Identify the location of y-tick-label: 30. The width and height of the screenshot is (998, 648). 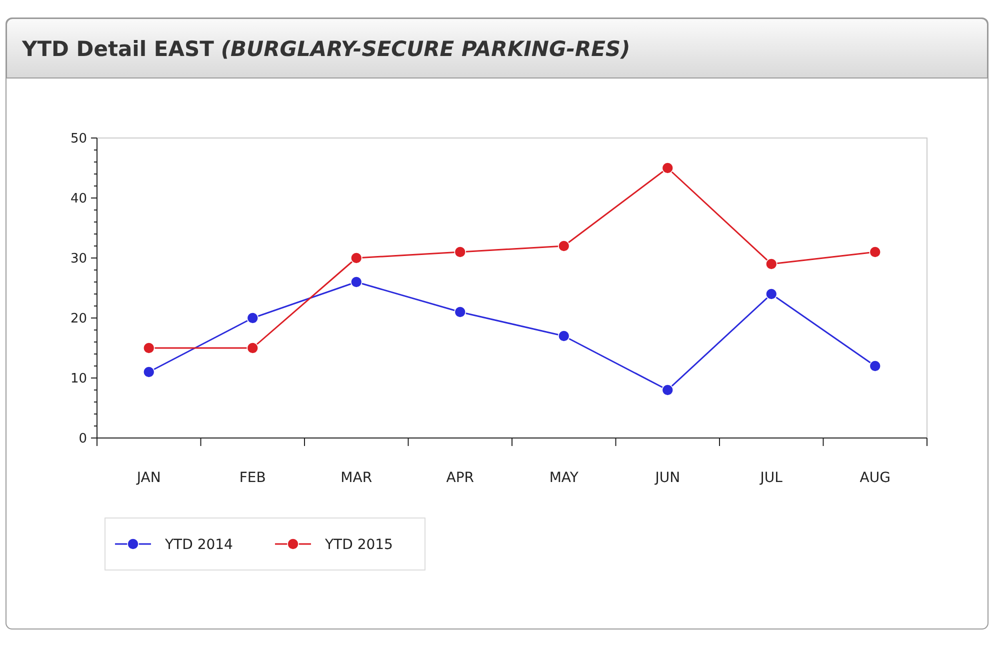
(78, 259).